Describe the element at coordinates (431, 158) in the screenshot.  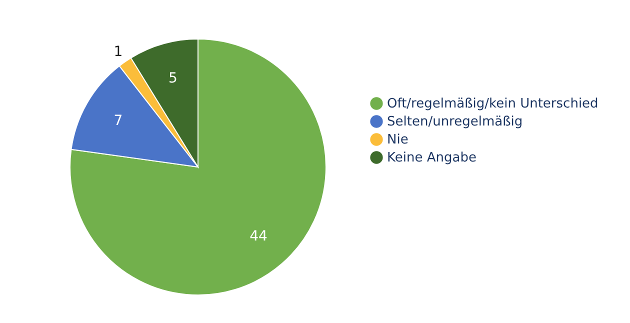
I see `legend-label: Keine Angabe` at that location.